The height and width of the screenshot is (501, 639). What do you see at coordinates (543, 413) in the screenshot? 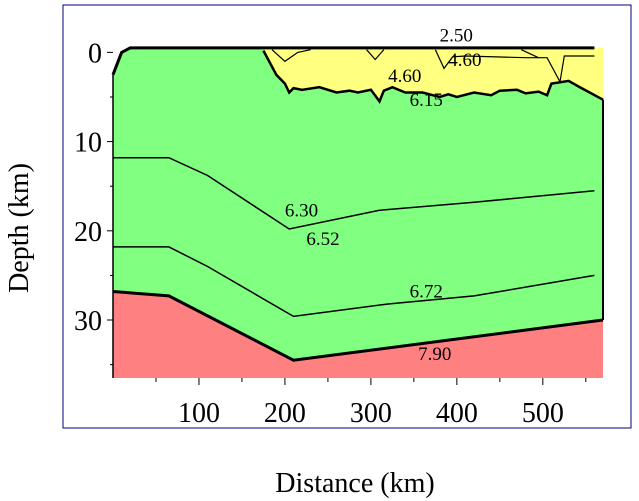
I see `x-tick-label-500: 500` at bounding box center [543, 413].